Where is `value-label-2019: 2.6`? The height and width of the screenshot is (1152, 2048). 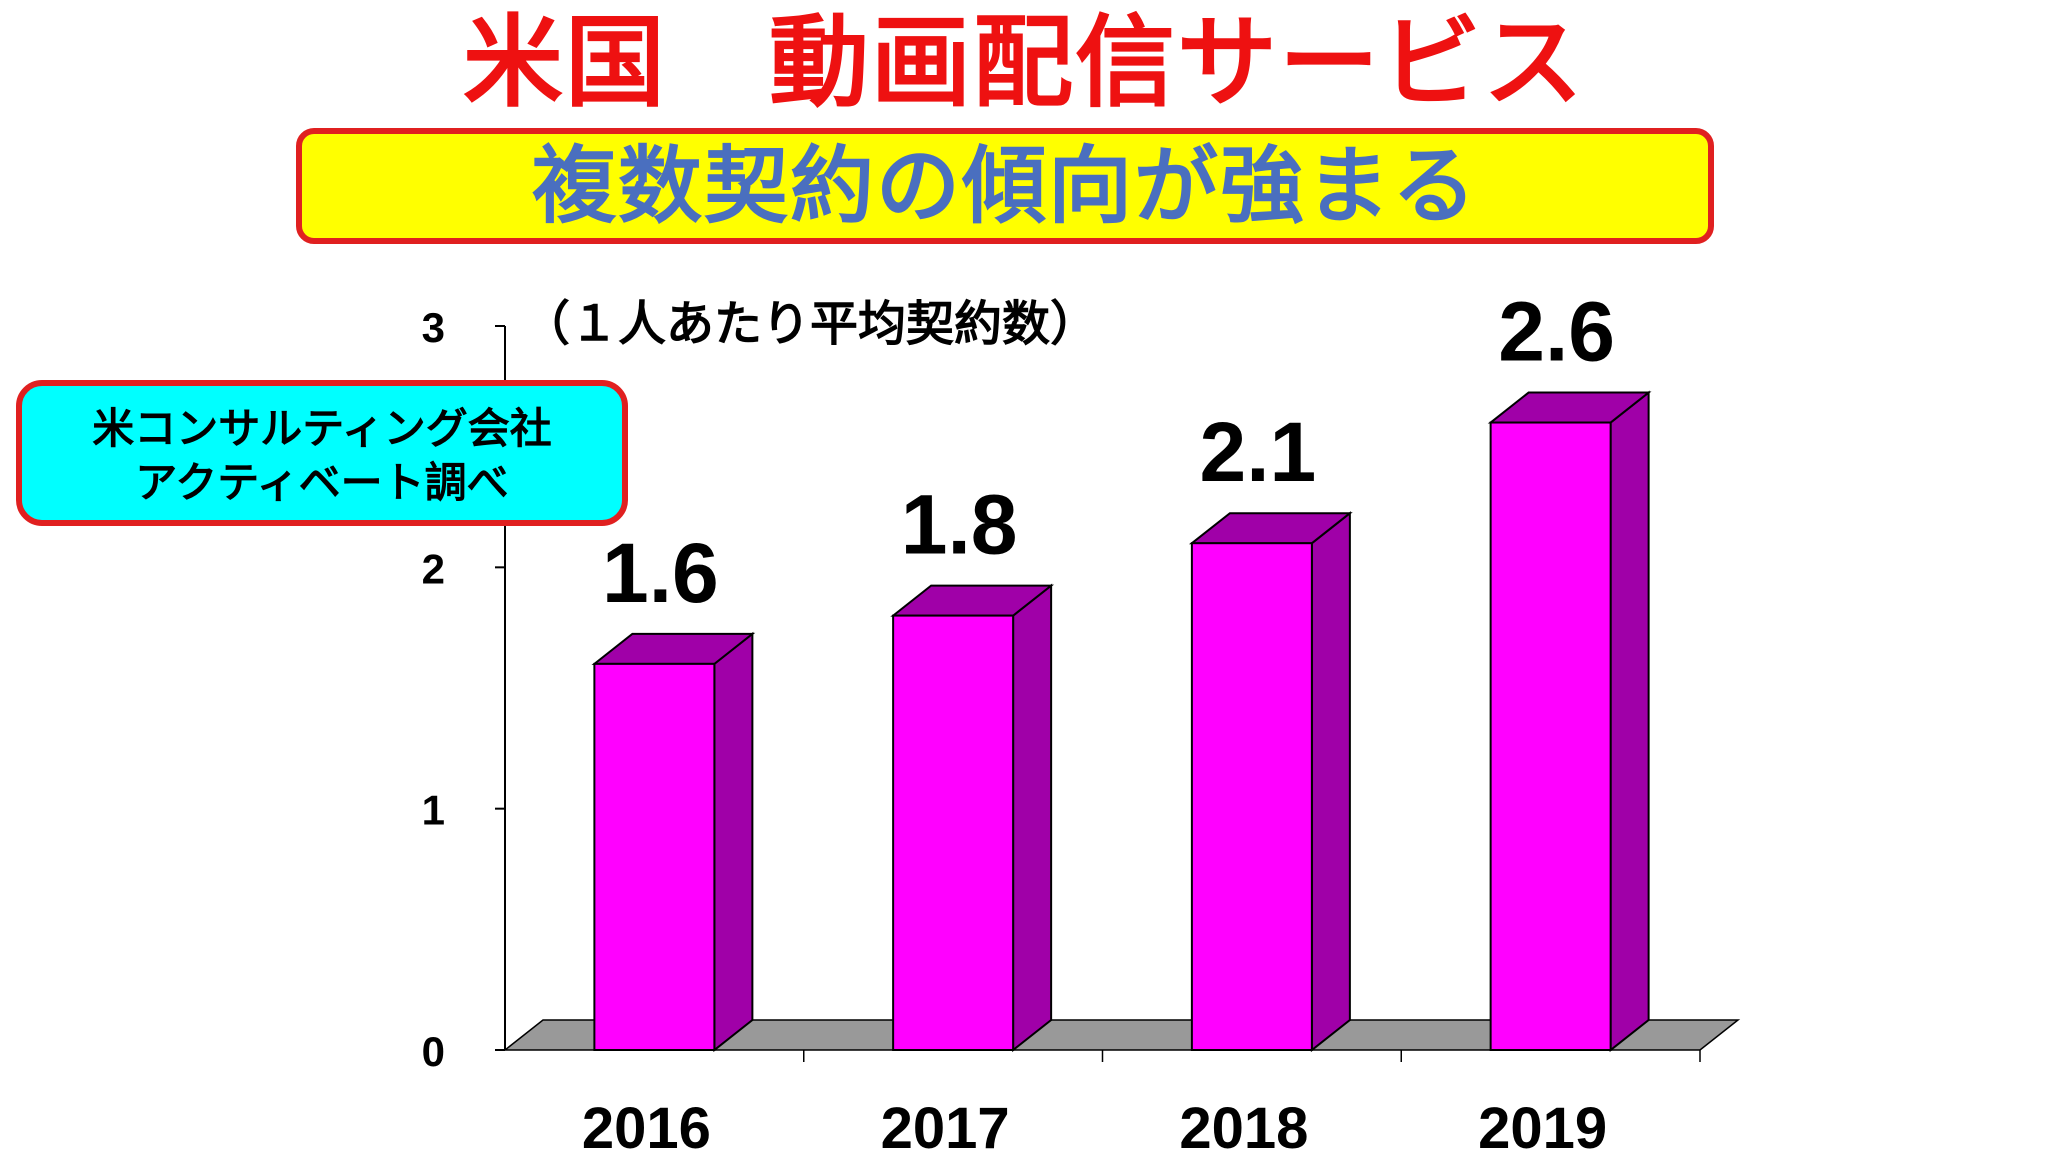
value-label-2019: 2.6 is located at coordinates (1556, 332).